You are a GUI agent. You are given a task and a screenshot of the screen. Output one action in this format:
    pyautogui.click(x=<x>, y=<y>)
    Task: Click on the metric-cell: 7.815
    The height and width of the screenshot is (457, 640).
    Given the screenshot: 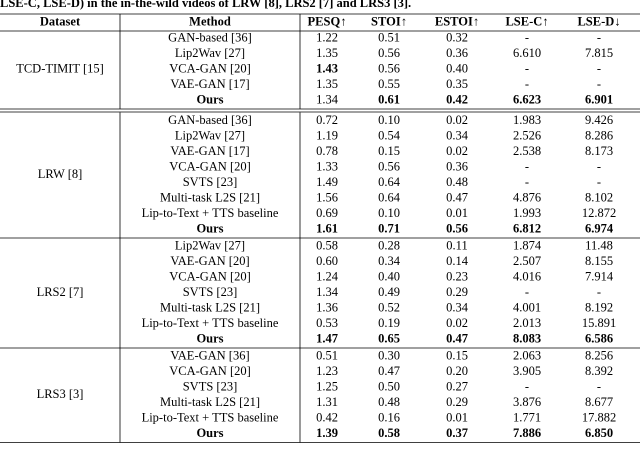 What is the action you would take?
    pyautogui.click(x=599, y=53)
    